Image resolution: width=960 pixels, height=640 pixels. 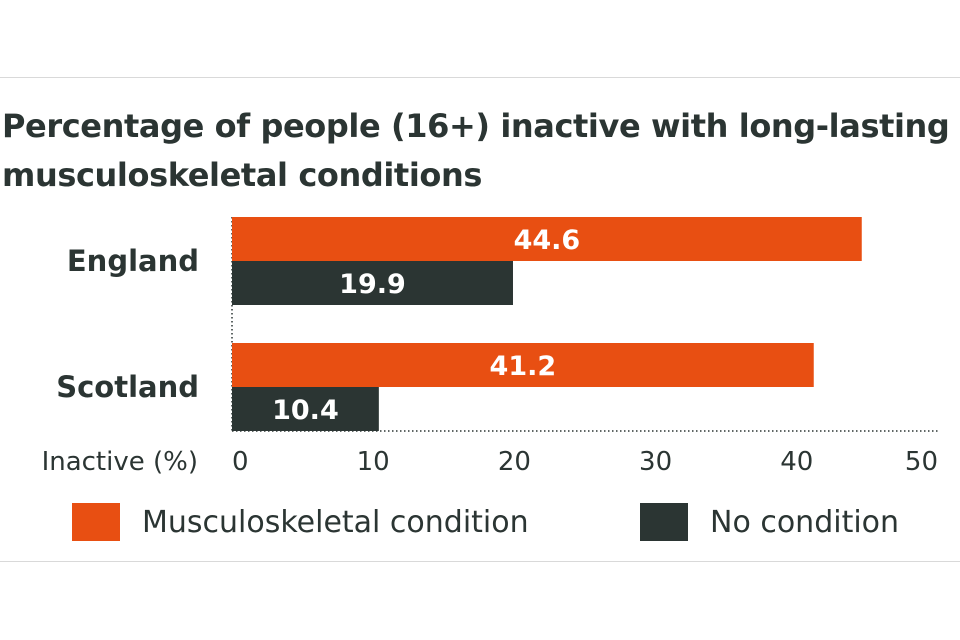 What do you see at coordinates (335, 522) in the screenshot?
I see `legend-label-musculoskeletal: Musculoskeletal condition` at bounding box center [335, 522].